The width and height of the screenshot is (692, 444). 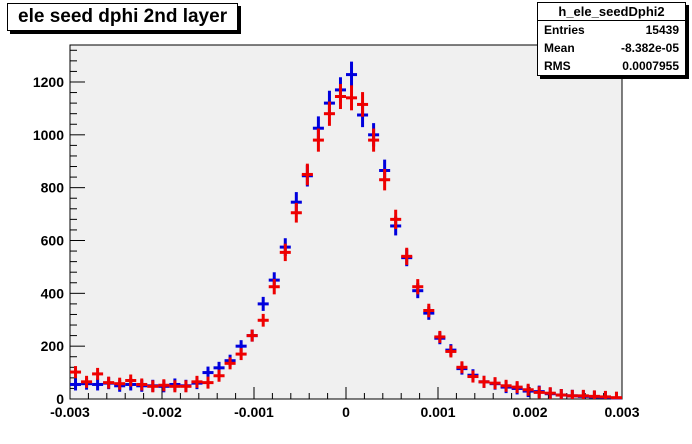 I want to click on y-tick-label: 0, so click(x=60, y=399).